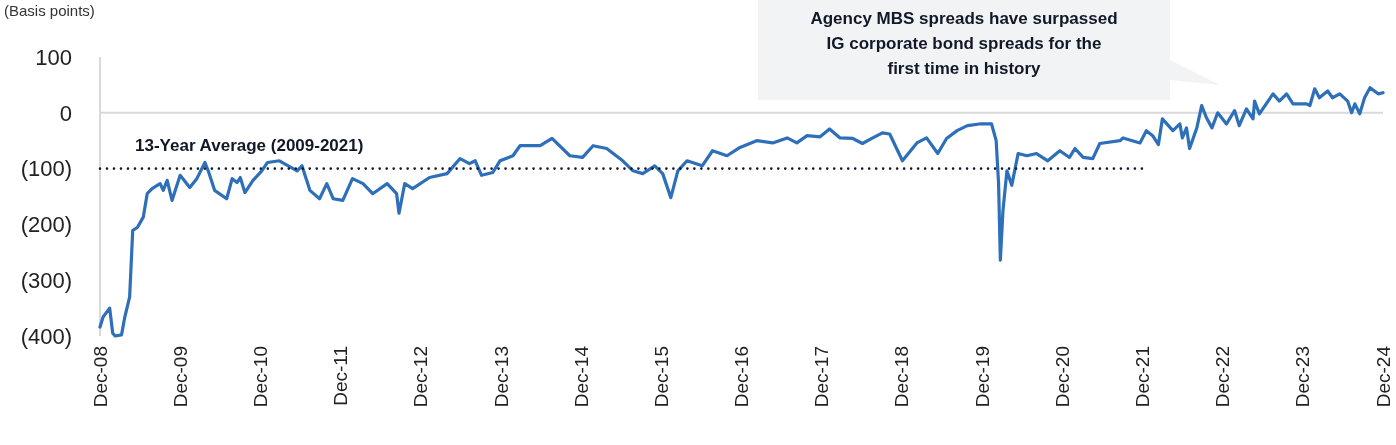  Describe the element at coordinates (982, 377) in the screenshot. I see `x-tick-label: Dec-19` at that location.